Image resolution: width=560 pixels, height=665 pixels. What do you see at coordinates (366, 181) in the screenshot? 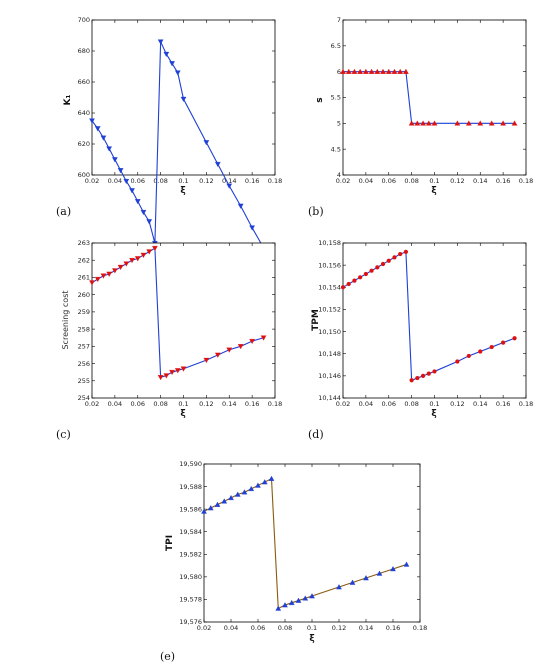
I see `x-tick-label: 0.04` at bounding box center [366, 181].